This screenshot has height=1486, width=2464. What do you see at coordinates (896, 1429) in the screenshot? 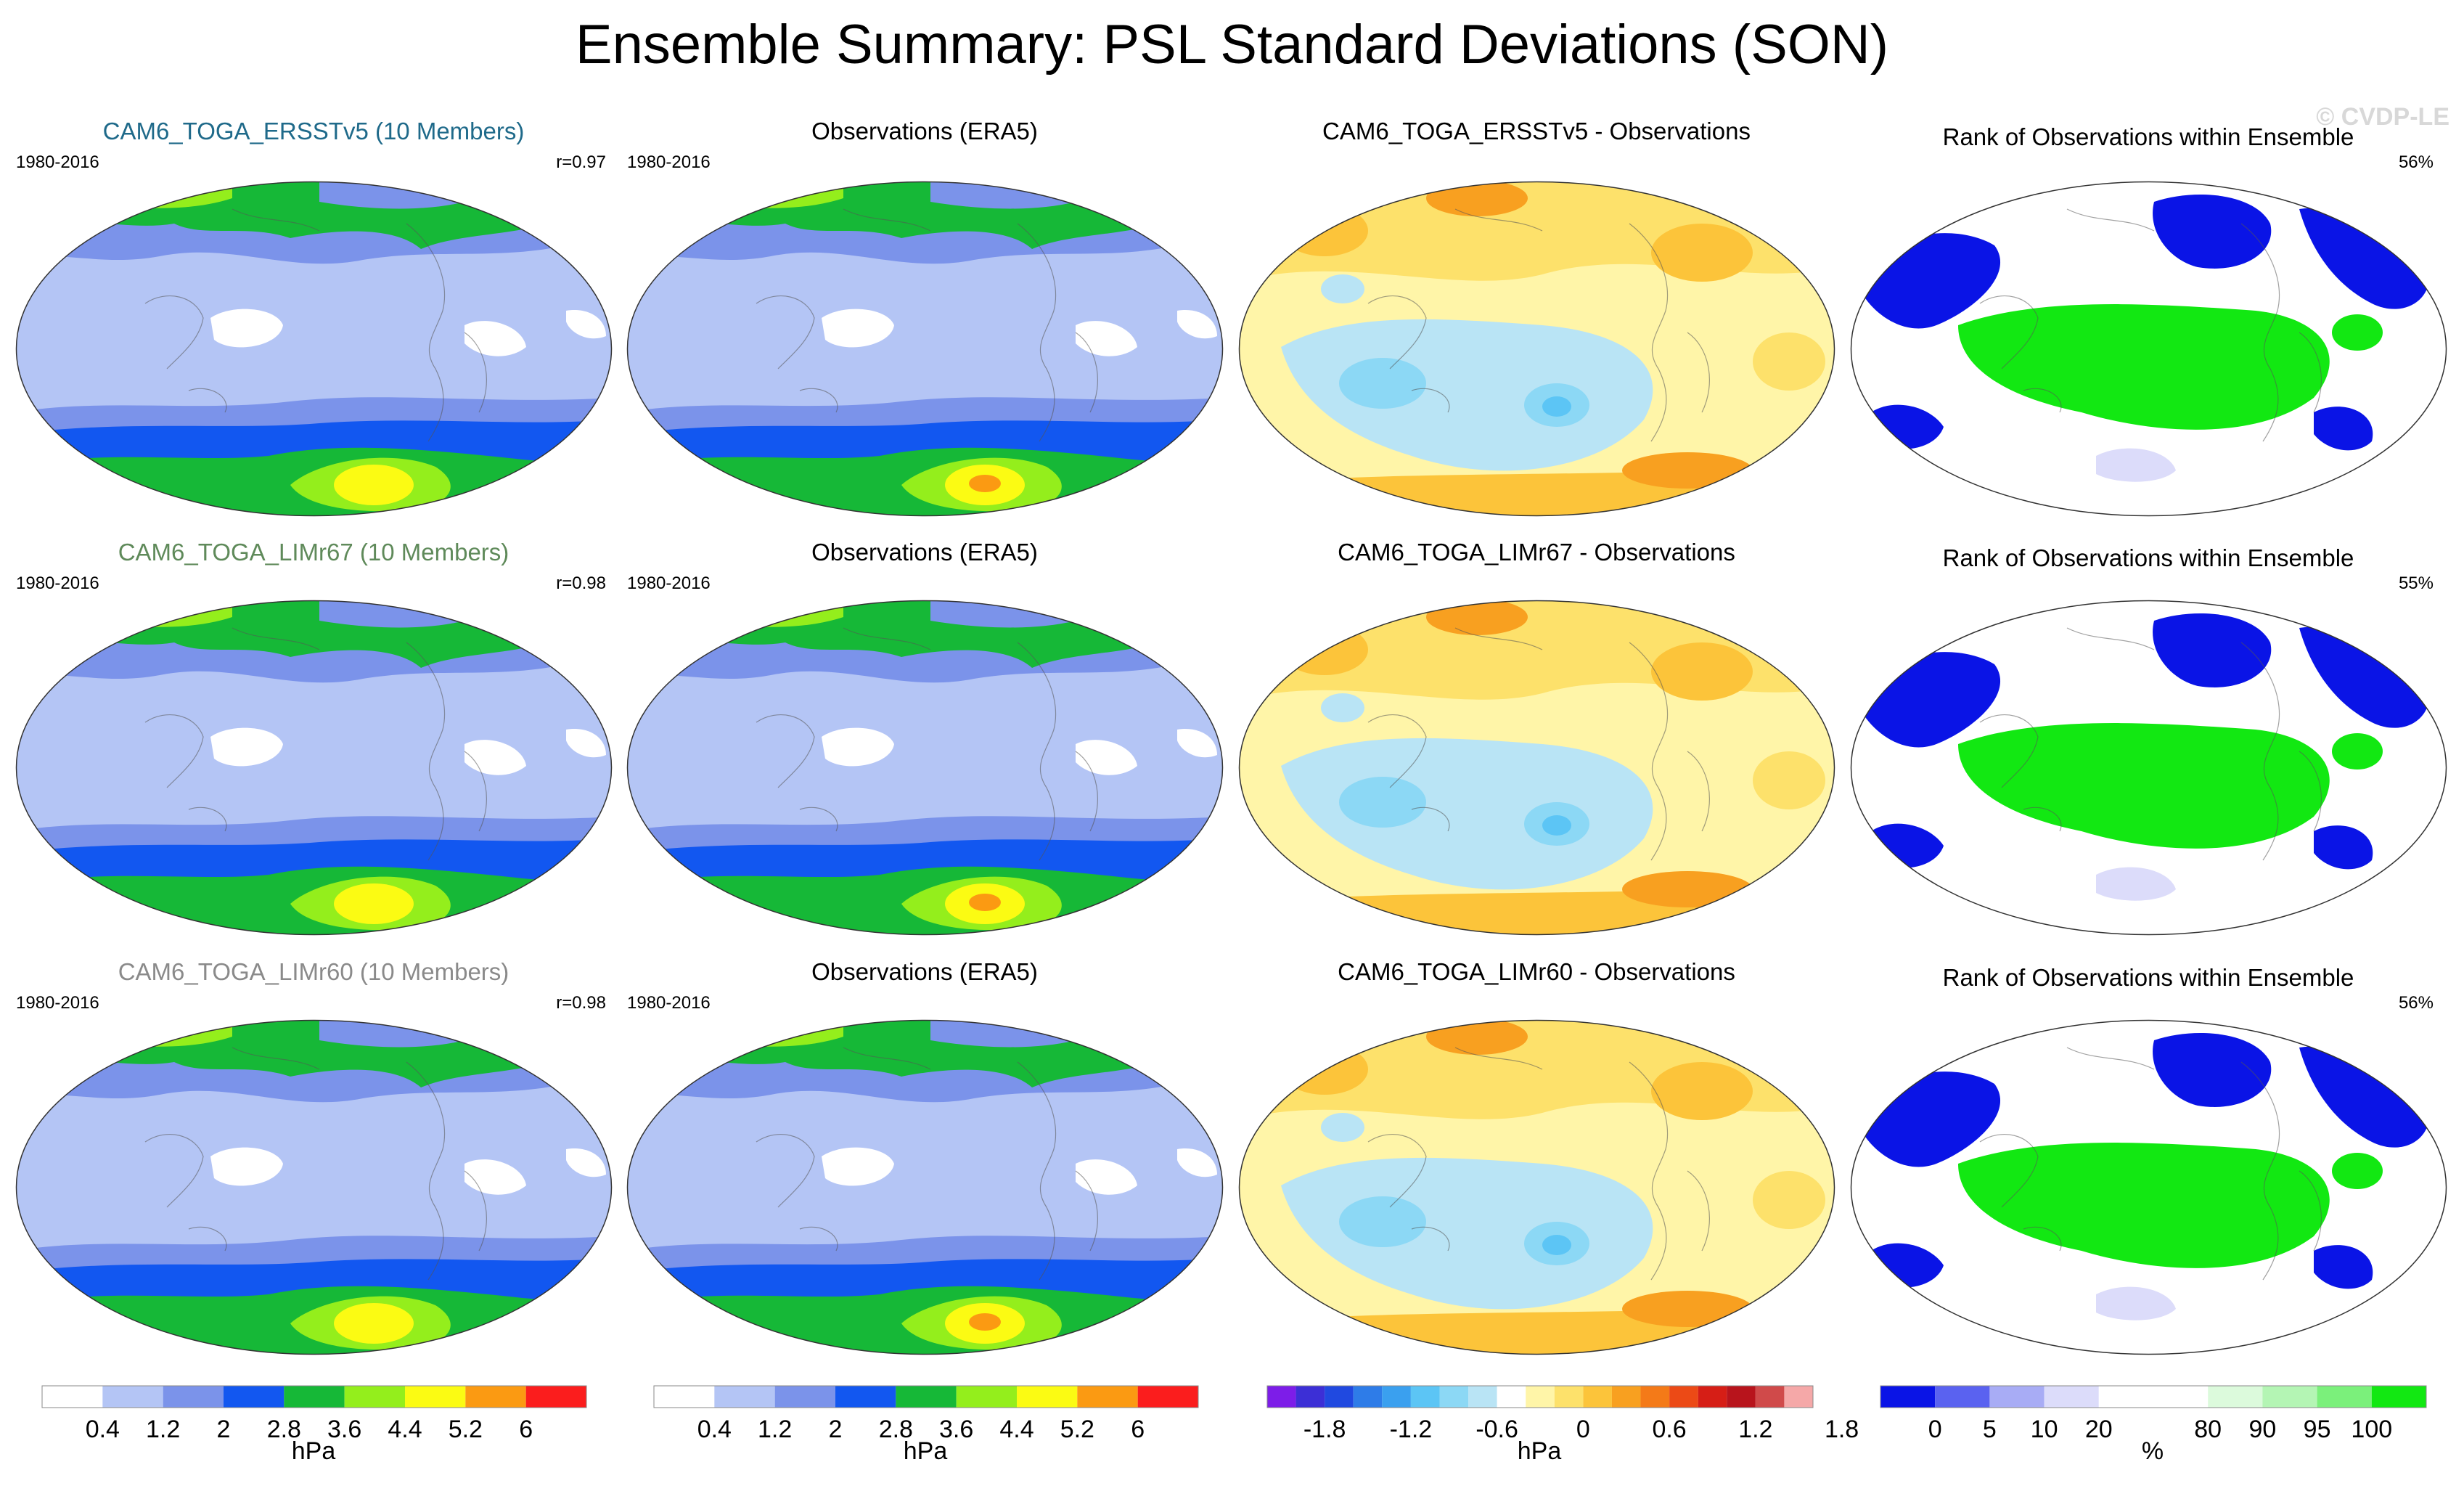
I see `obs-std-colorbar-tick: 2.8` at bounding box center [896, 1429].